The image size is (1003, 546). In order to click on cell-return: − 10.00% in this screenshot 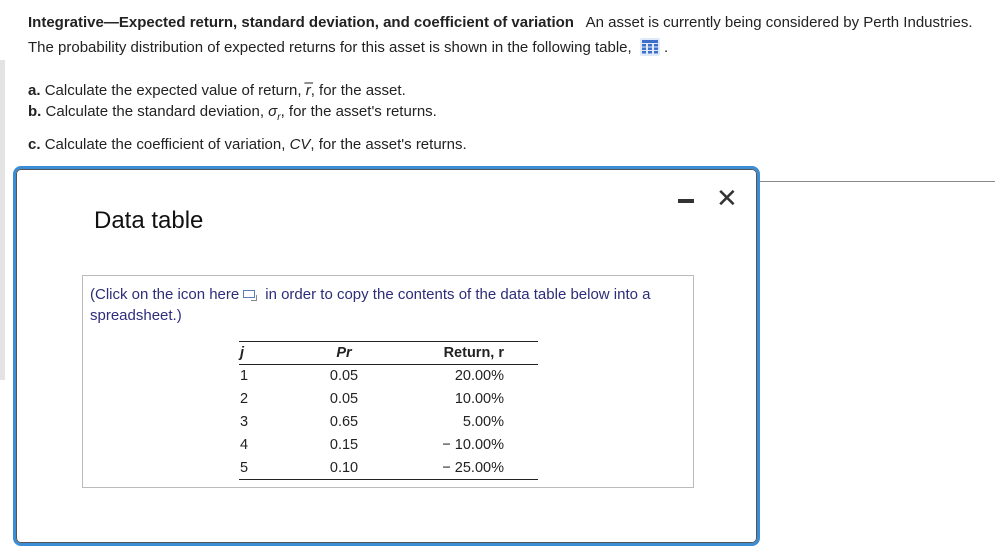, I will do `click(473, 445)`.